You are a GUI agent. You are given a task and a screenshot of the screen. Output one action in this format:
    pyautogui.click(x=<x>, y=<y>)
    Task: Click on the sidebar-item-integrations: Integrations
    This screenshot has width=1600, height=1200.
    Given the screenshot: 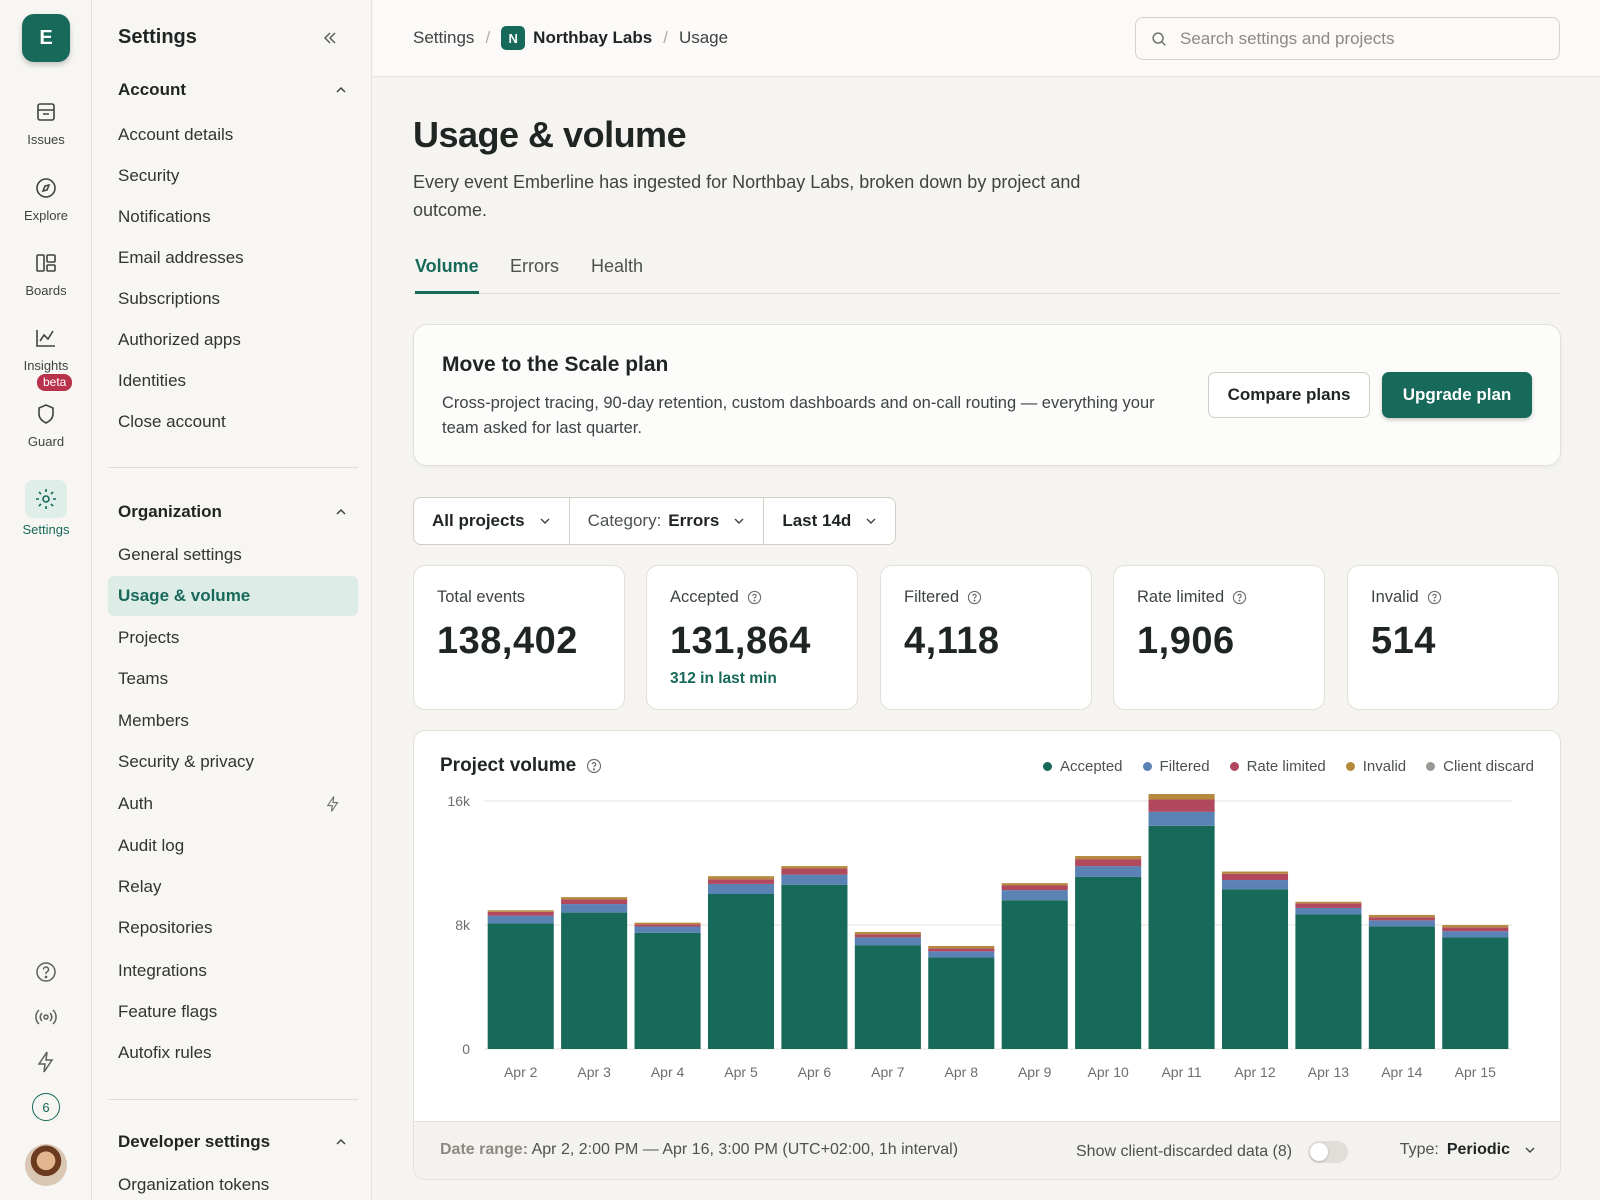 What is the action you would take?
    pyautogui.click(x=162, y=970)
    